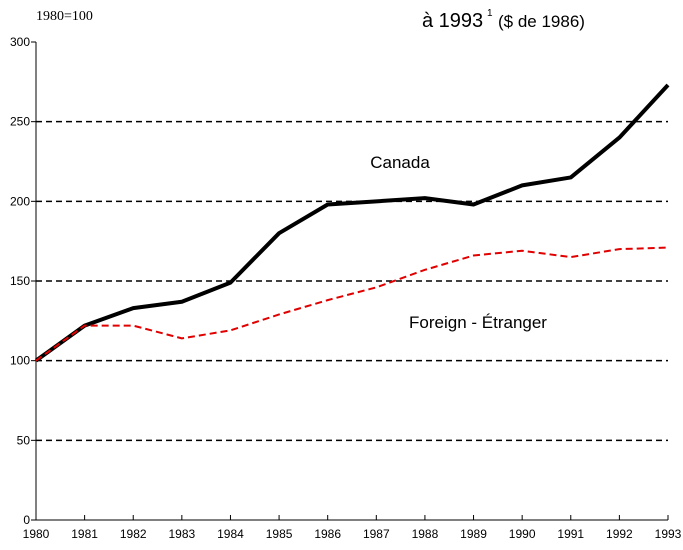  Describe the element at coordinates (376, 534) in the screenshot. I see `x-tick-label: 1987` at that location.